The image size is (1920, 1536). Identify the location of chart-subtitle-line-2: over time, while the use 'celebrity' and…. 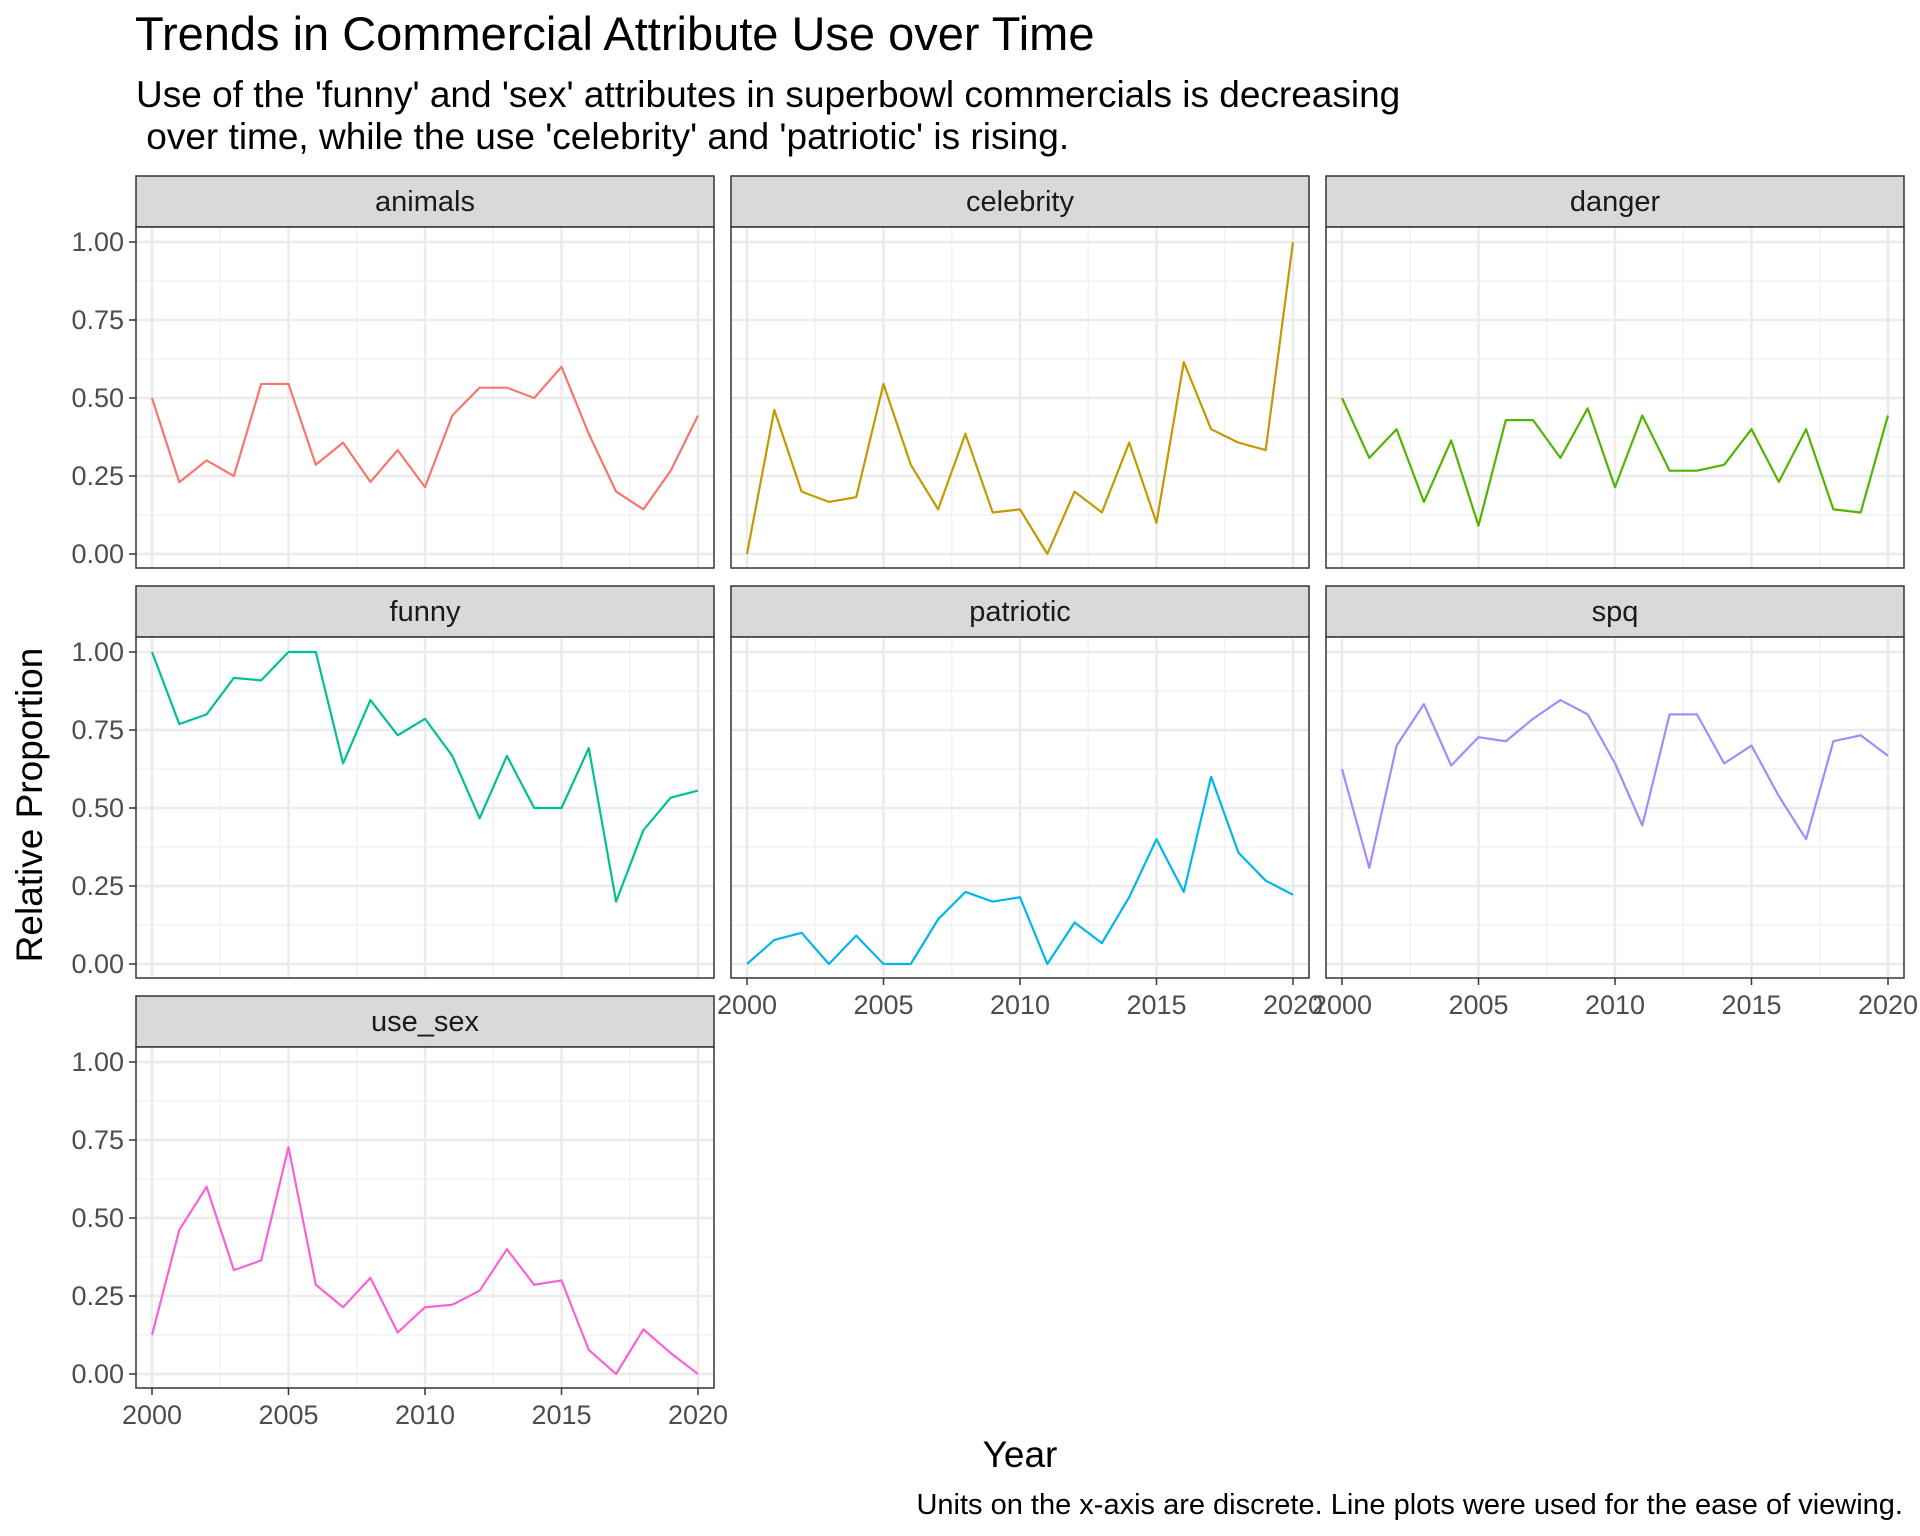
(602, 136).